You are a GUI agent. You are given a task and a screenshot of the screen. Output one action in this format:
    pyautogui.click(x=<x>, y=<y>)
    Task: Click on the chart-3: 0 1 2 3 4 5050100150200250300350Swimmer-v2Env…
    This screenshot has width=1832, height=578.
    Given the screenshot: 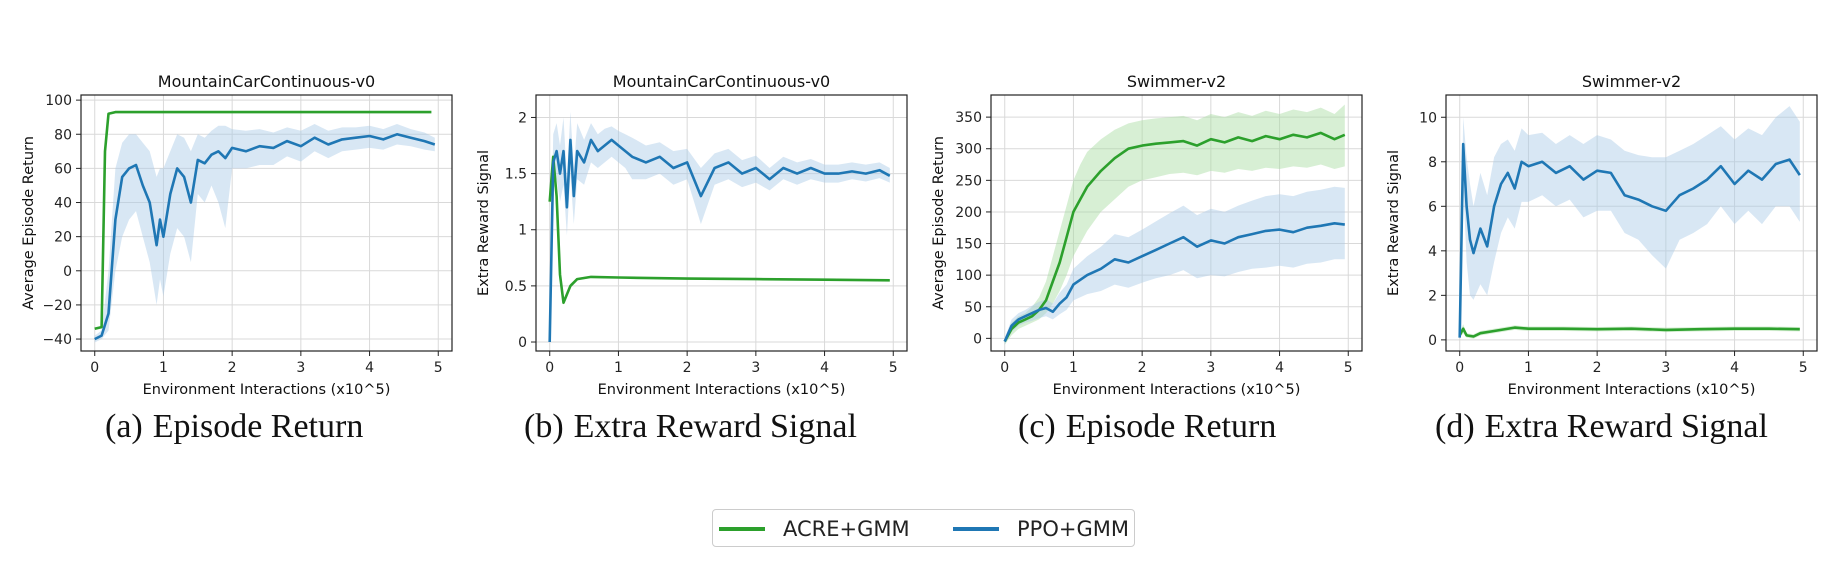 What is the action you would take?
    pyautogui.click(x=1147, y=235)
    